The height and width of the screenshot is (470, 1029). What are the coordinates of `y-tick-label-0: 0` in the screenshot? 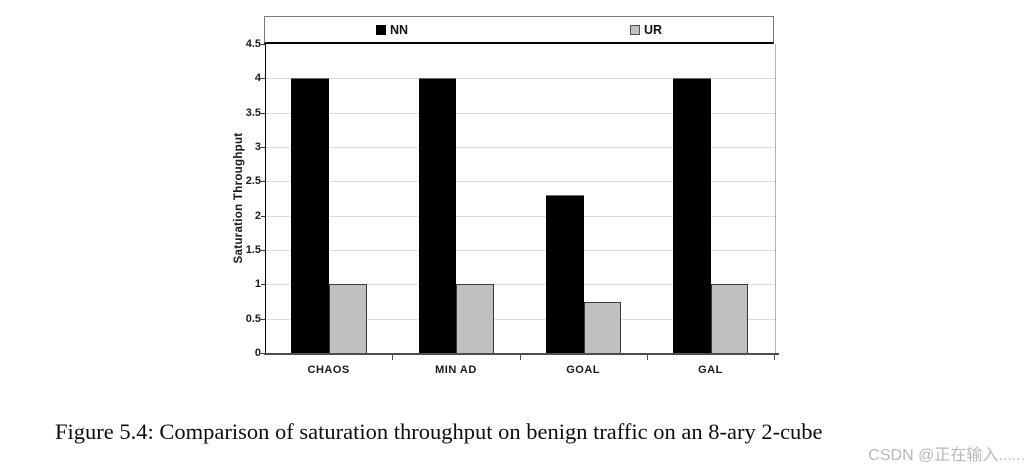 It's located at (257, 353).